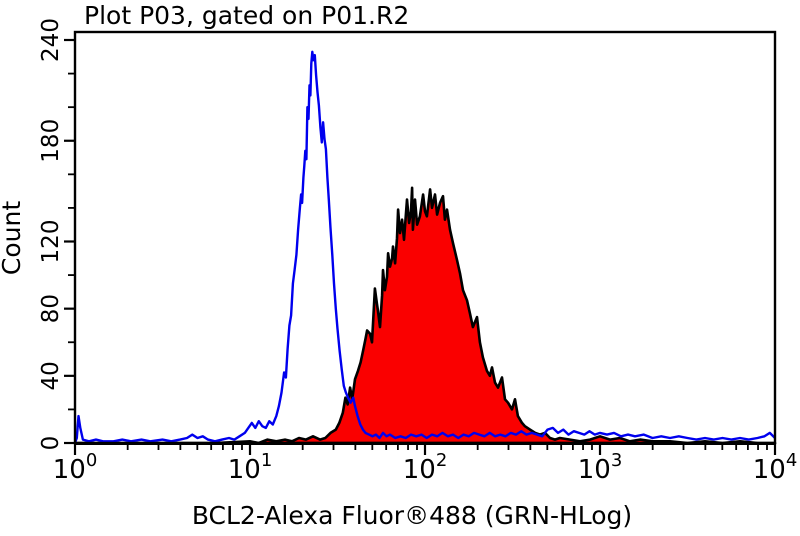 This screenshot has height=536, width=800. I want to click on y-tick-label: 180, so click(51, 141).